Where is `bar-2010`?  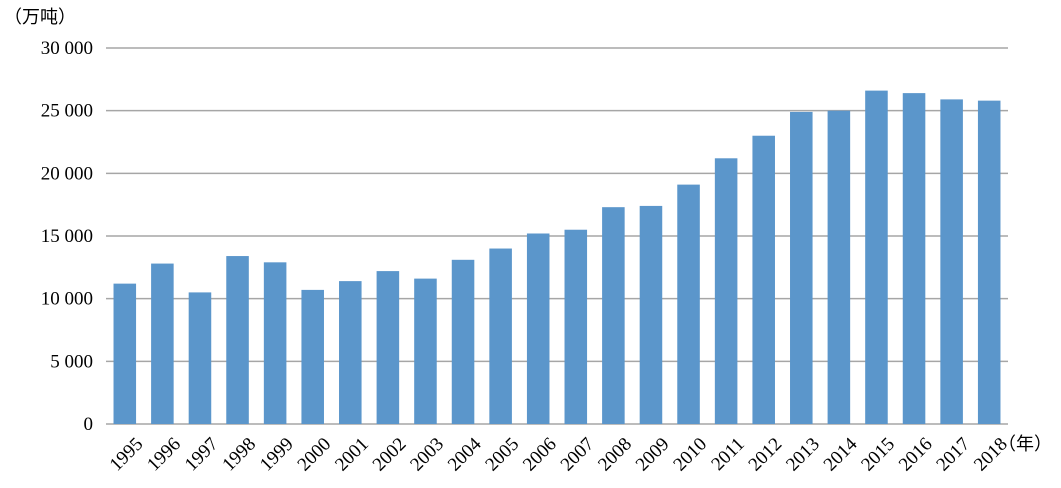 bar-2010 is located at coordinates (688, 304).